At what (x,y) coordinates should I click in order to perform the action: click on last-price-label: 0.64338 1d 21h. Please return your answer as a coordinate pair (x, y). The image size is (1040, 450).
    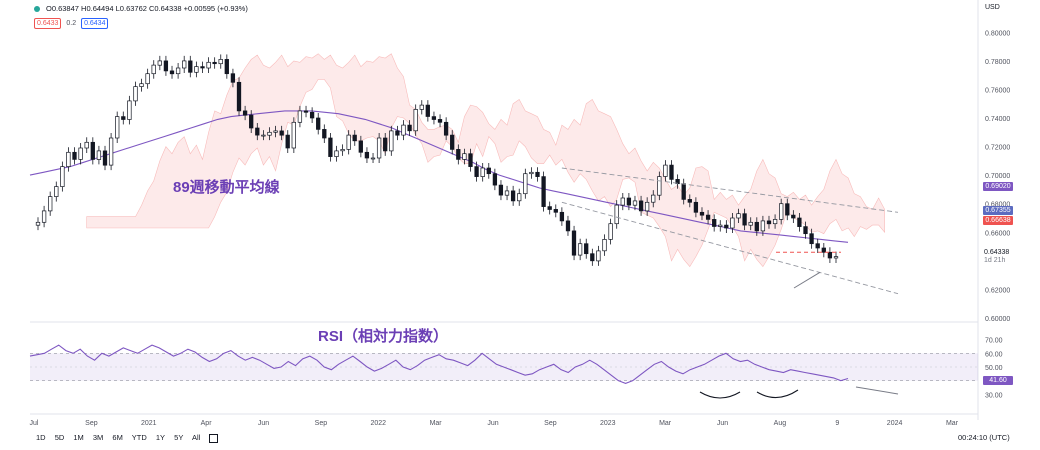
    Looking at the image, I should click on (996, 257).